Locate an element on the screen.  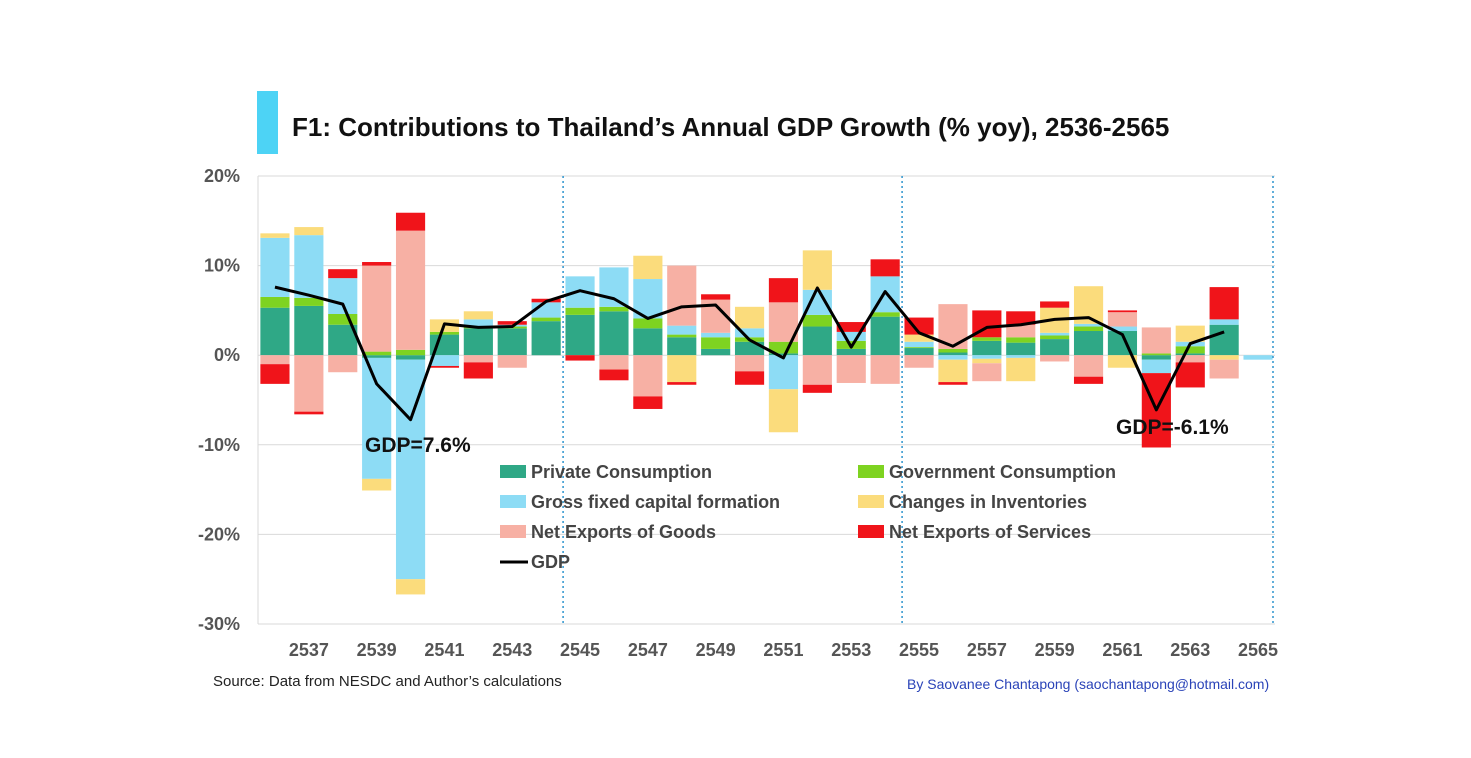
x-tick-label: 2551 is located at coordinates (783, 650).